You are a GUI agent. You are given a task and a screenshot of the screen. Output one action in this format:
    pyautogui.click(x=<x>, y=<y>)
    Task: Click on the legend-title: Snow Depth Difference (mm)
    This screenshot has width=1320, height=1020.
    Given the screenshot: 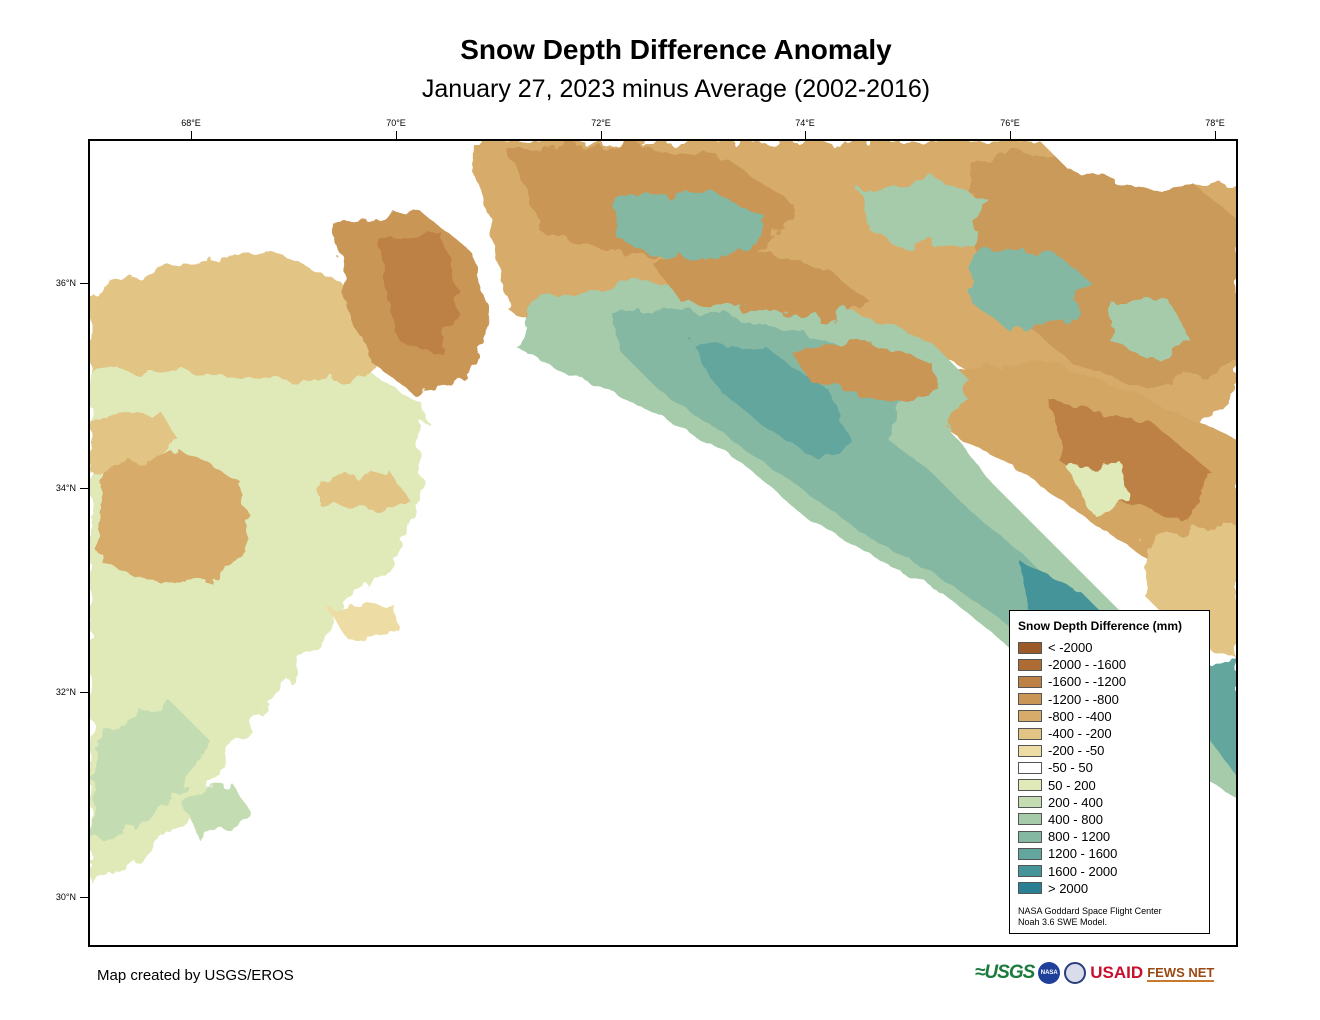 What is the action you would take?
    pyautogui.click(x=1100, y=626)
    